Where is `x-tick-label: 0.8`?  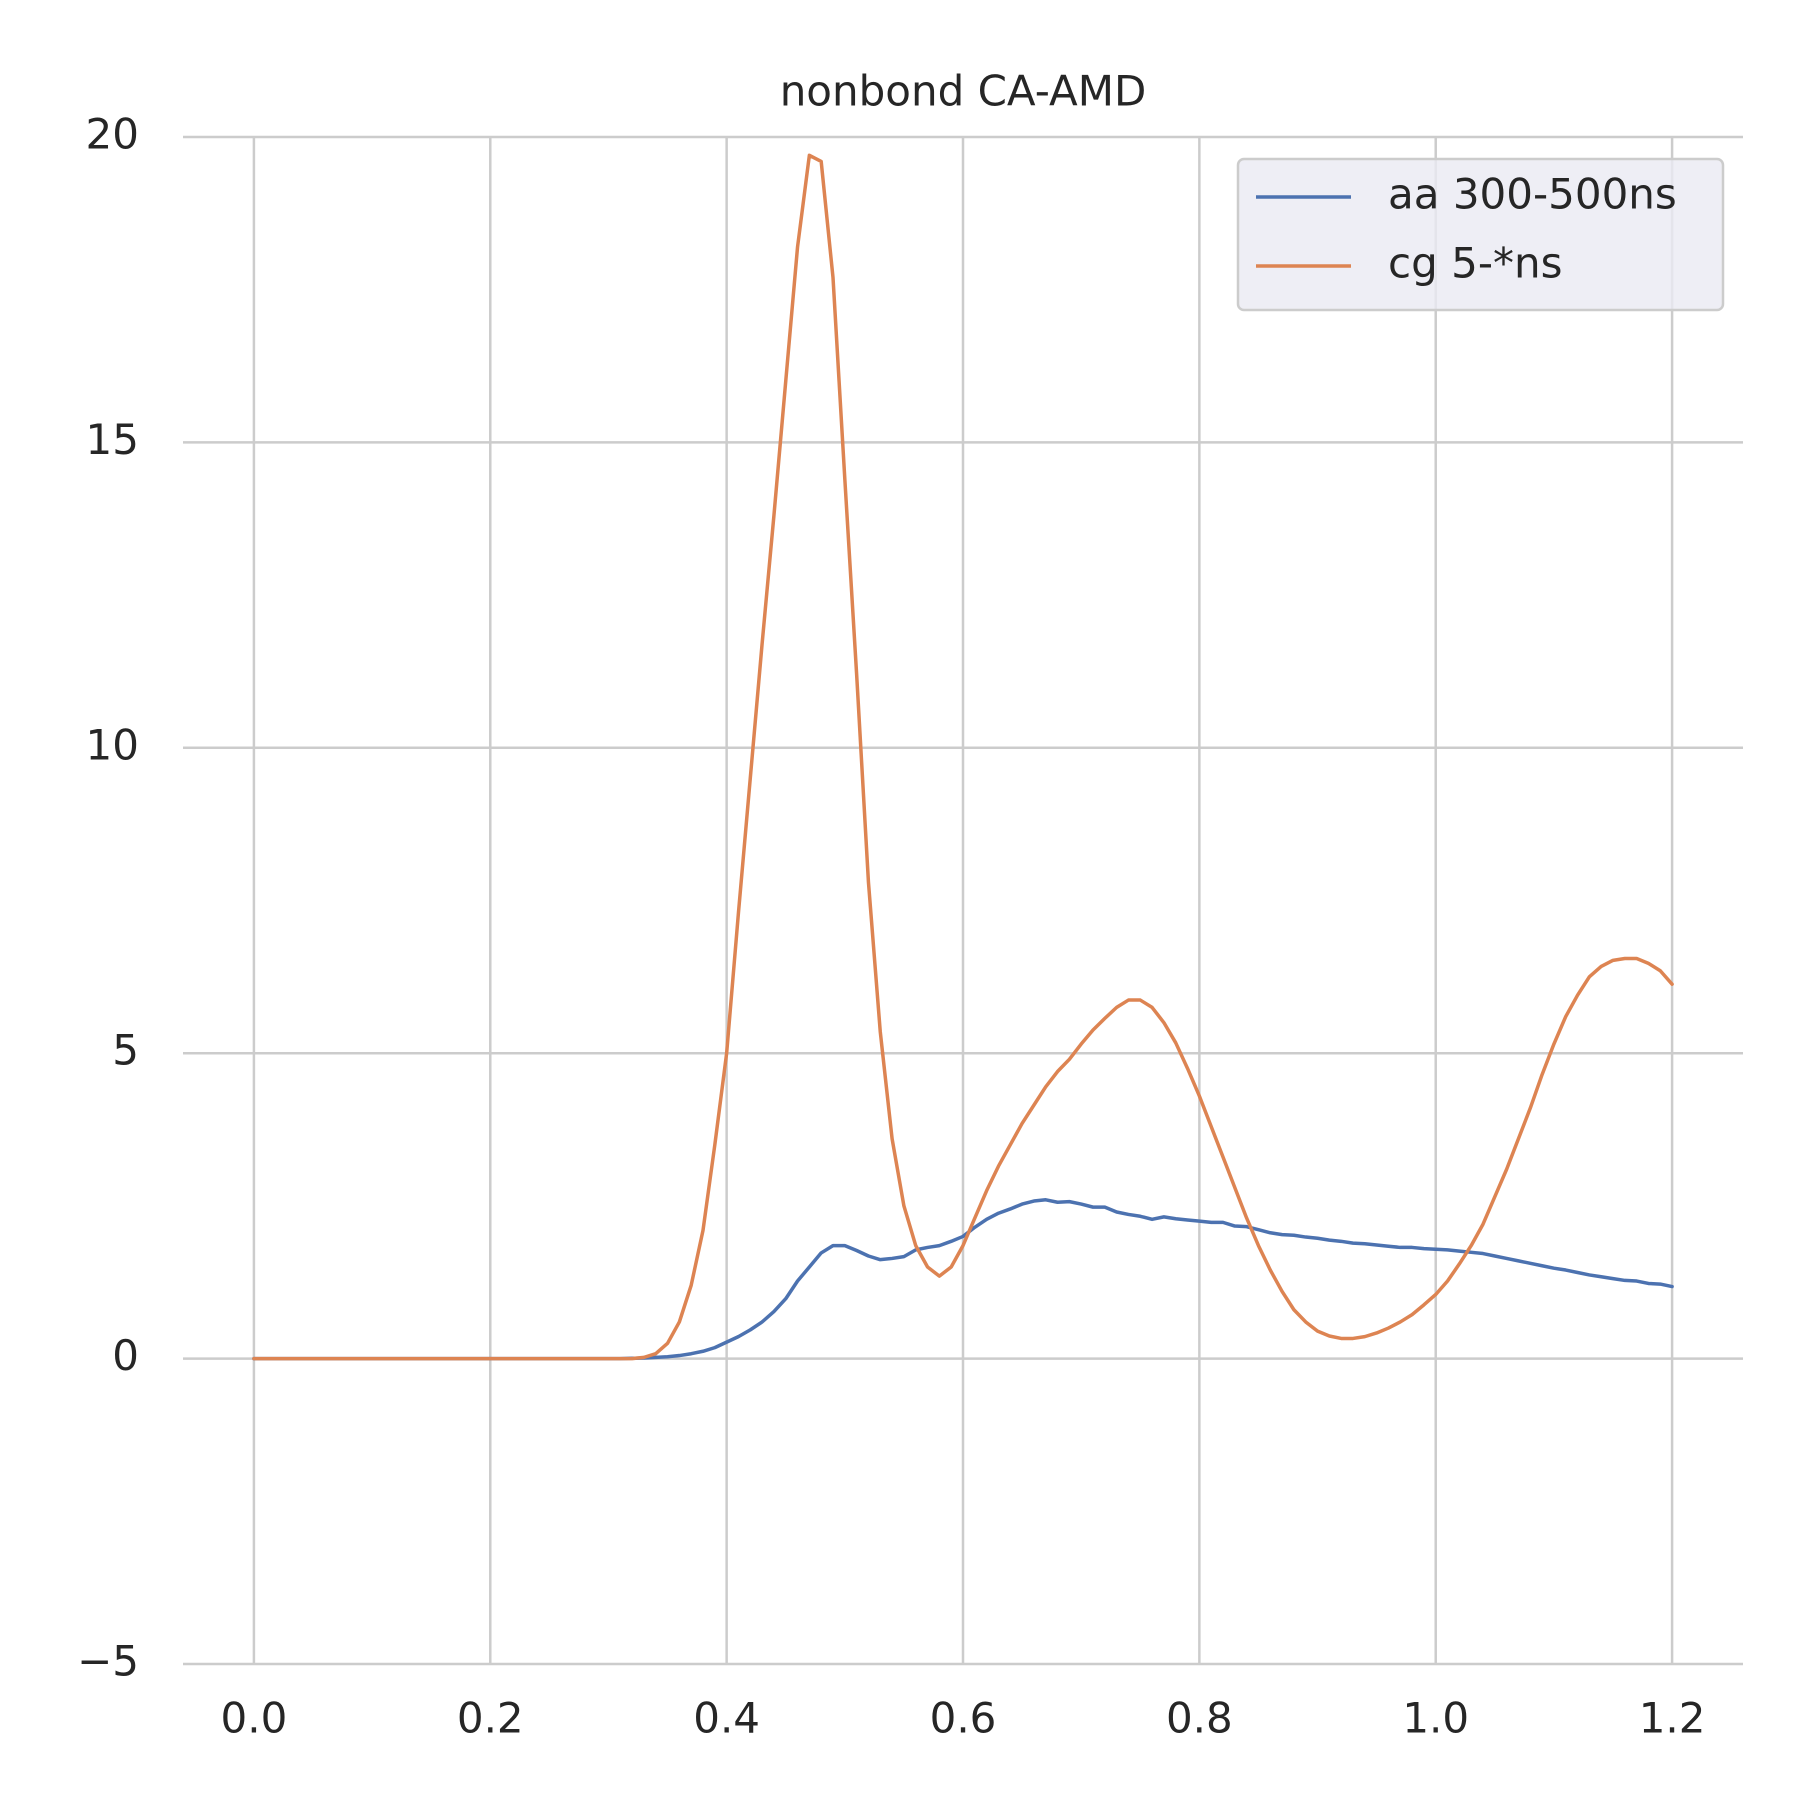 x-tick-label: 0.8 is located at coordinates (1199, 1718).